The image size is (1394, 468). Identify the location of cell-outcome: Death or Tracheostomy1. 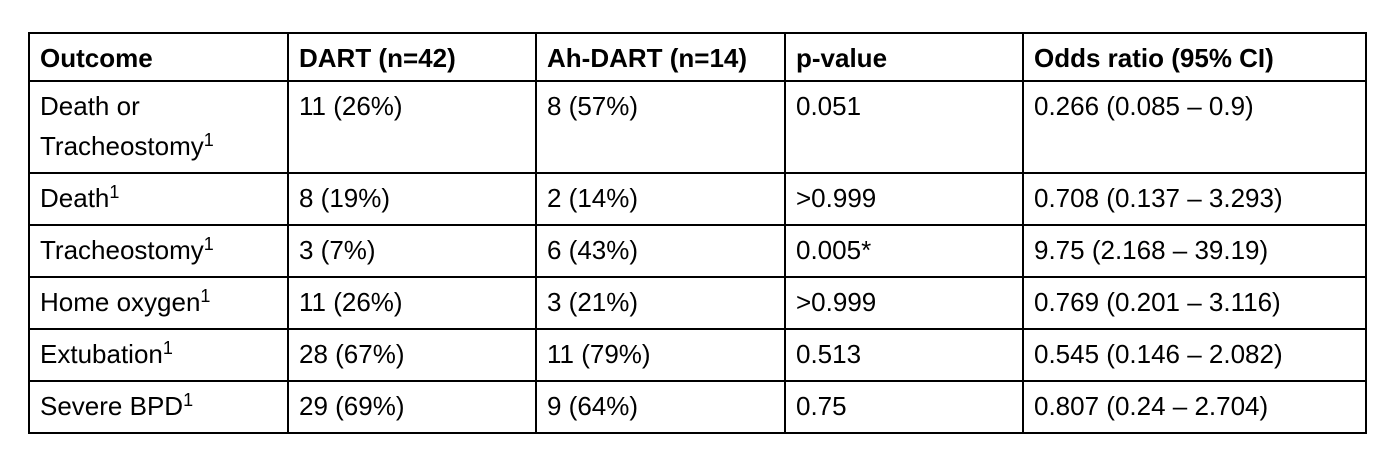
(158, 127).